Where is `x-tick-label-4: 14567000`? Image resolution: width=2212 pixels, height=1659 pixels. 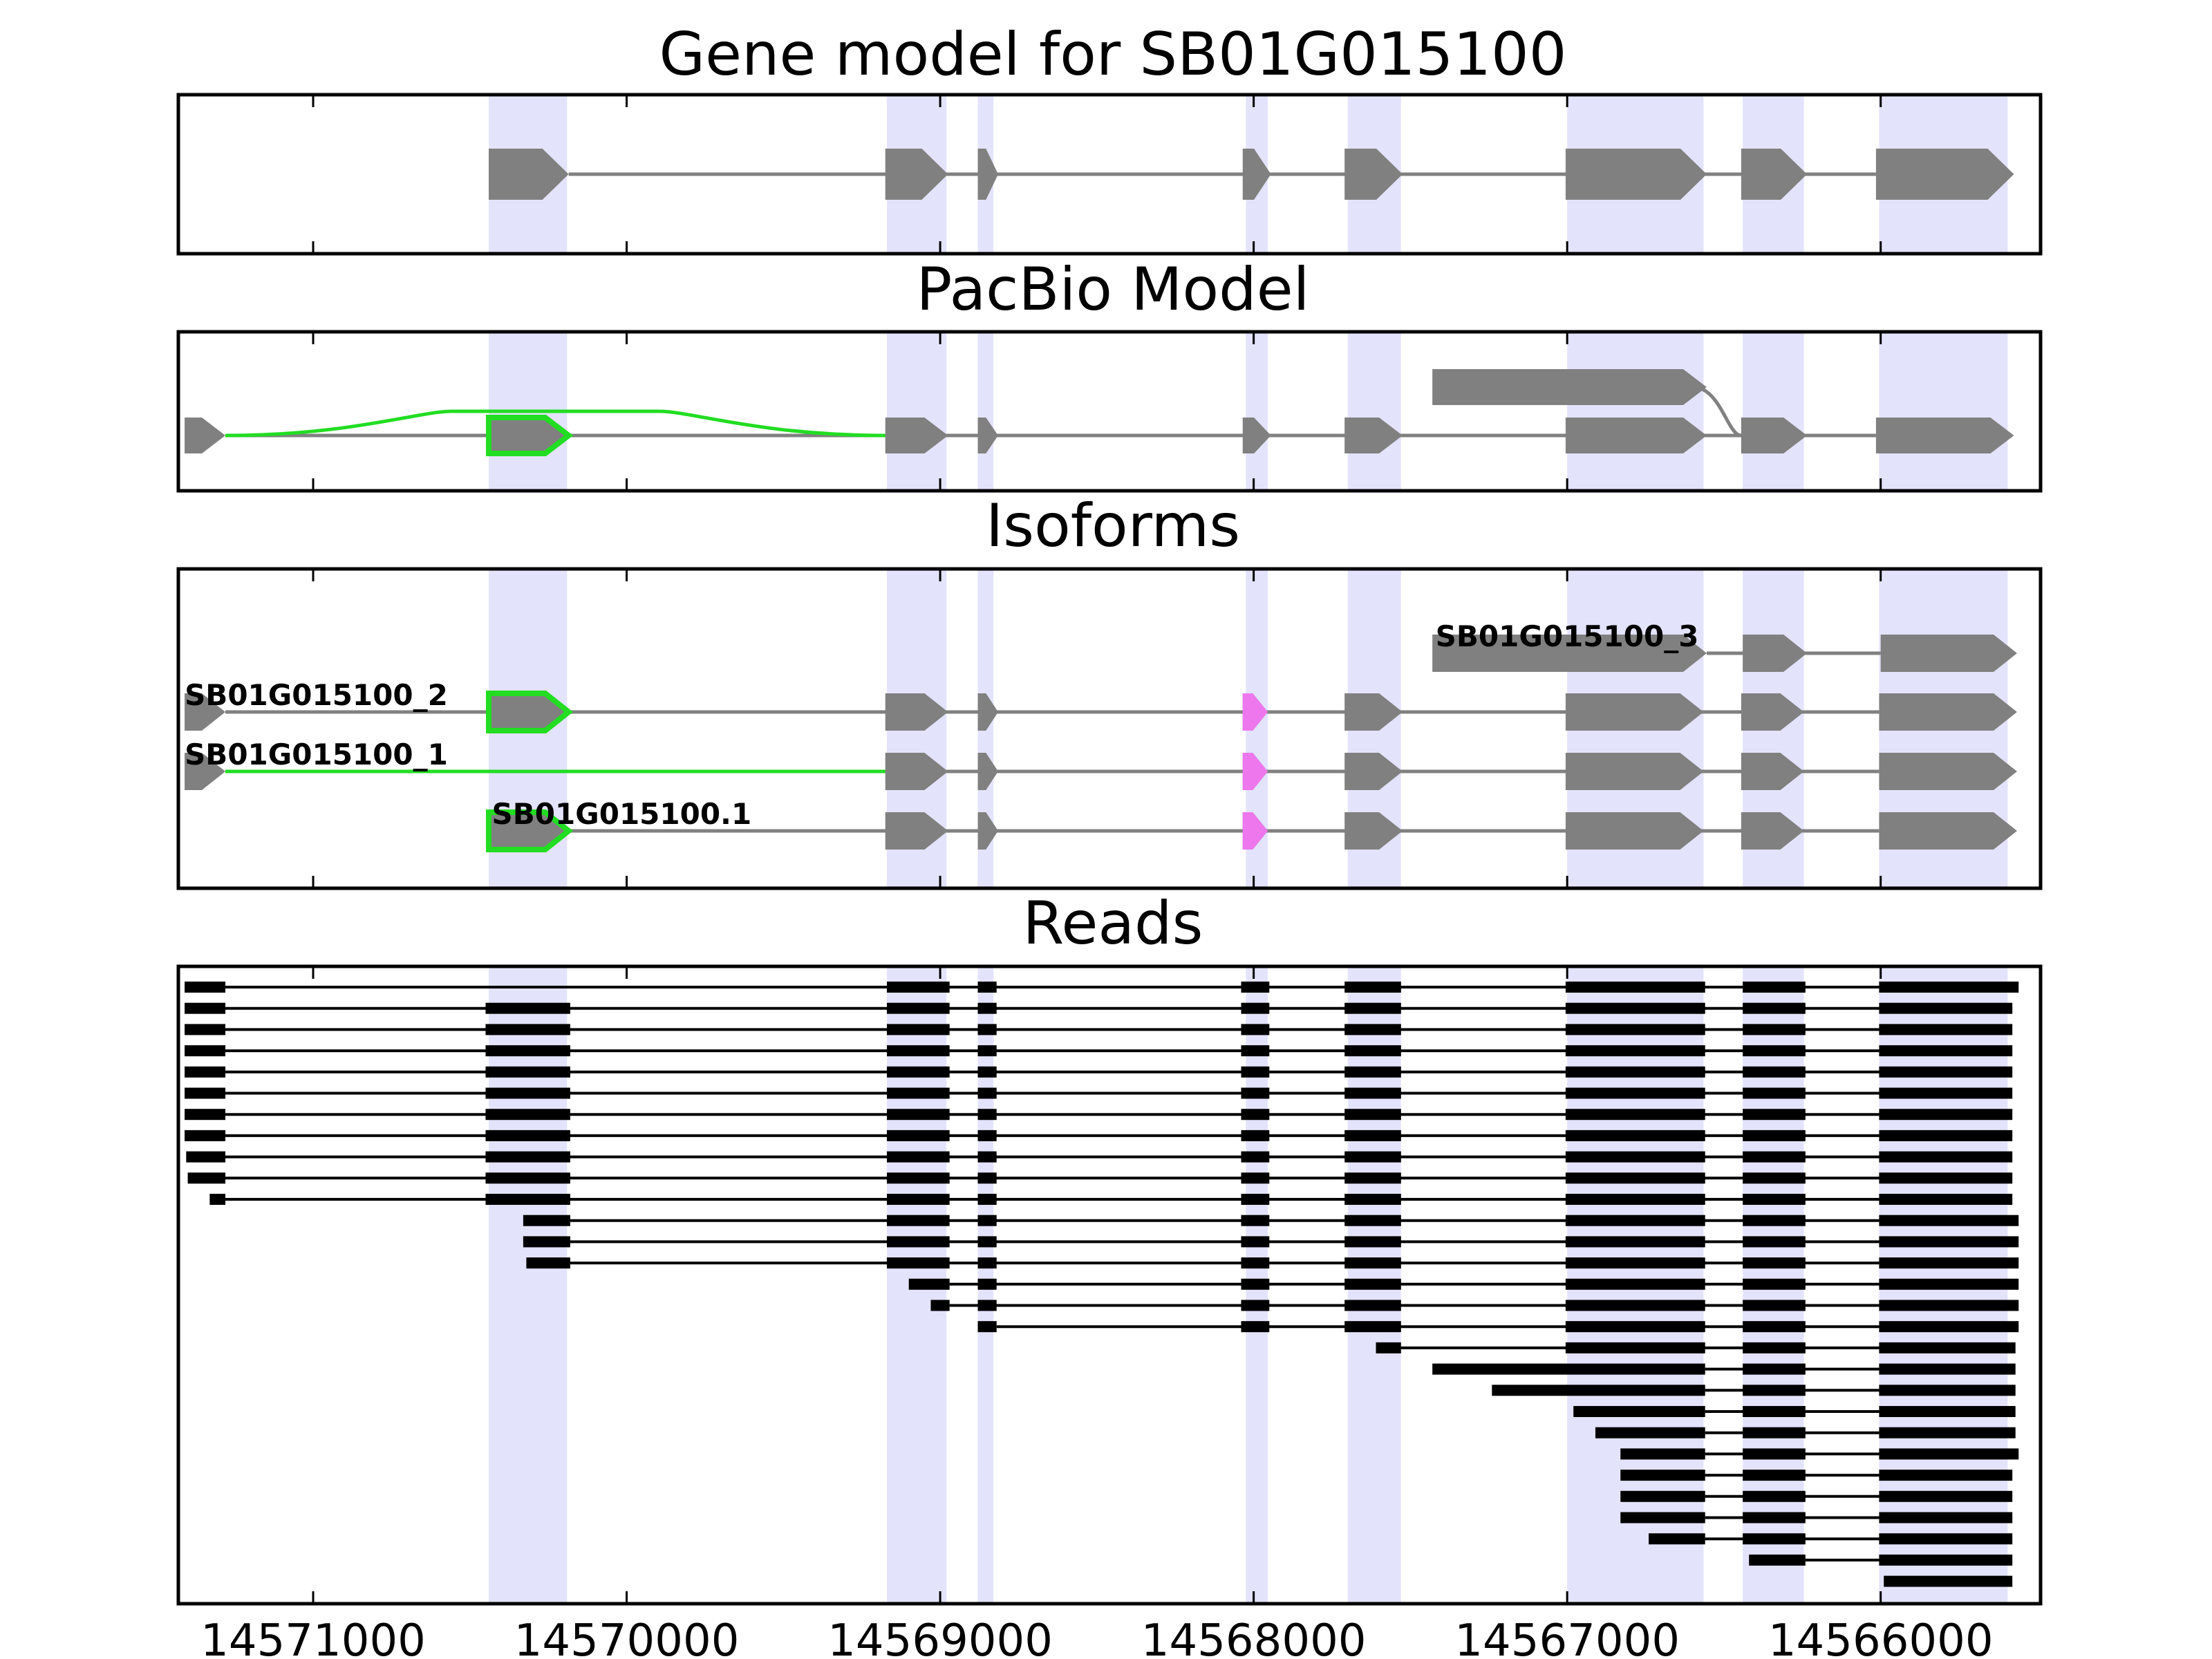
x-tick-label-4: 14567000 is located at coordinates (1567, 1637).